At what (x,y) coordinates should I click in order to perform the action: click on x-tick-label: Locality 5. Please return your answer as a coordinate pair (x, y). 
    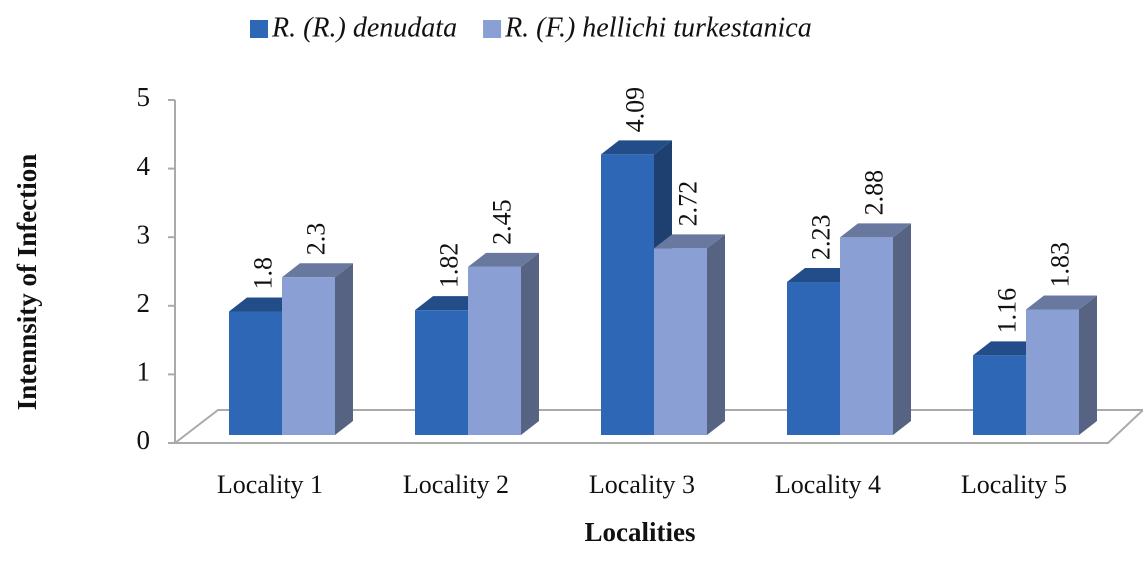
    Looking at the image, I should click on (1014, 484).